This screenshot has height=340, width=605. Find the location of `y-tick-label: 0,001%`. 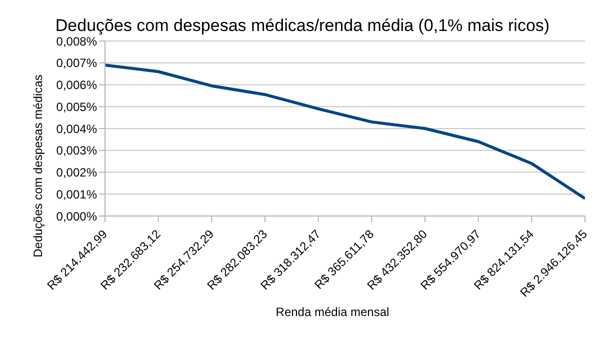

y-tick-label: 0,001% is located at coordinates (77, 194).